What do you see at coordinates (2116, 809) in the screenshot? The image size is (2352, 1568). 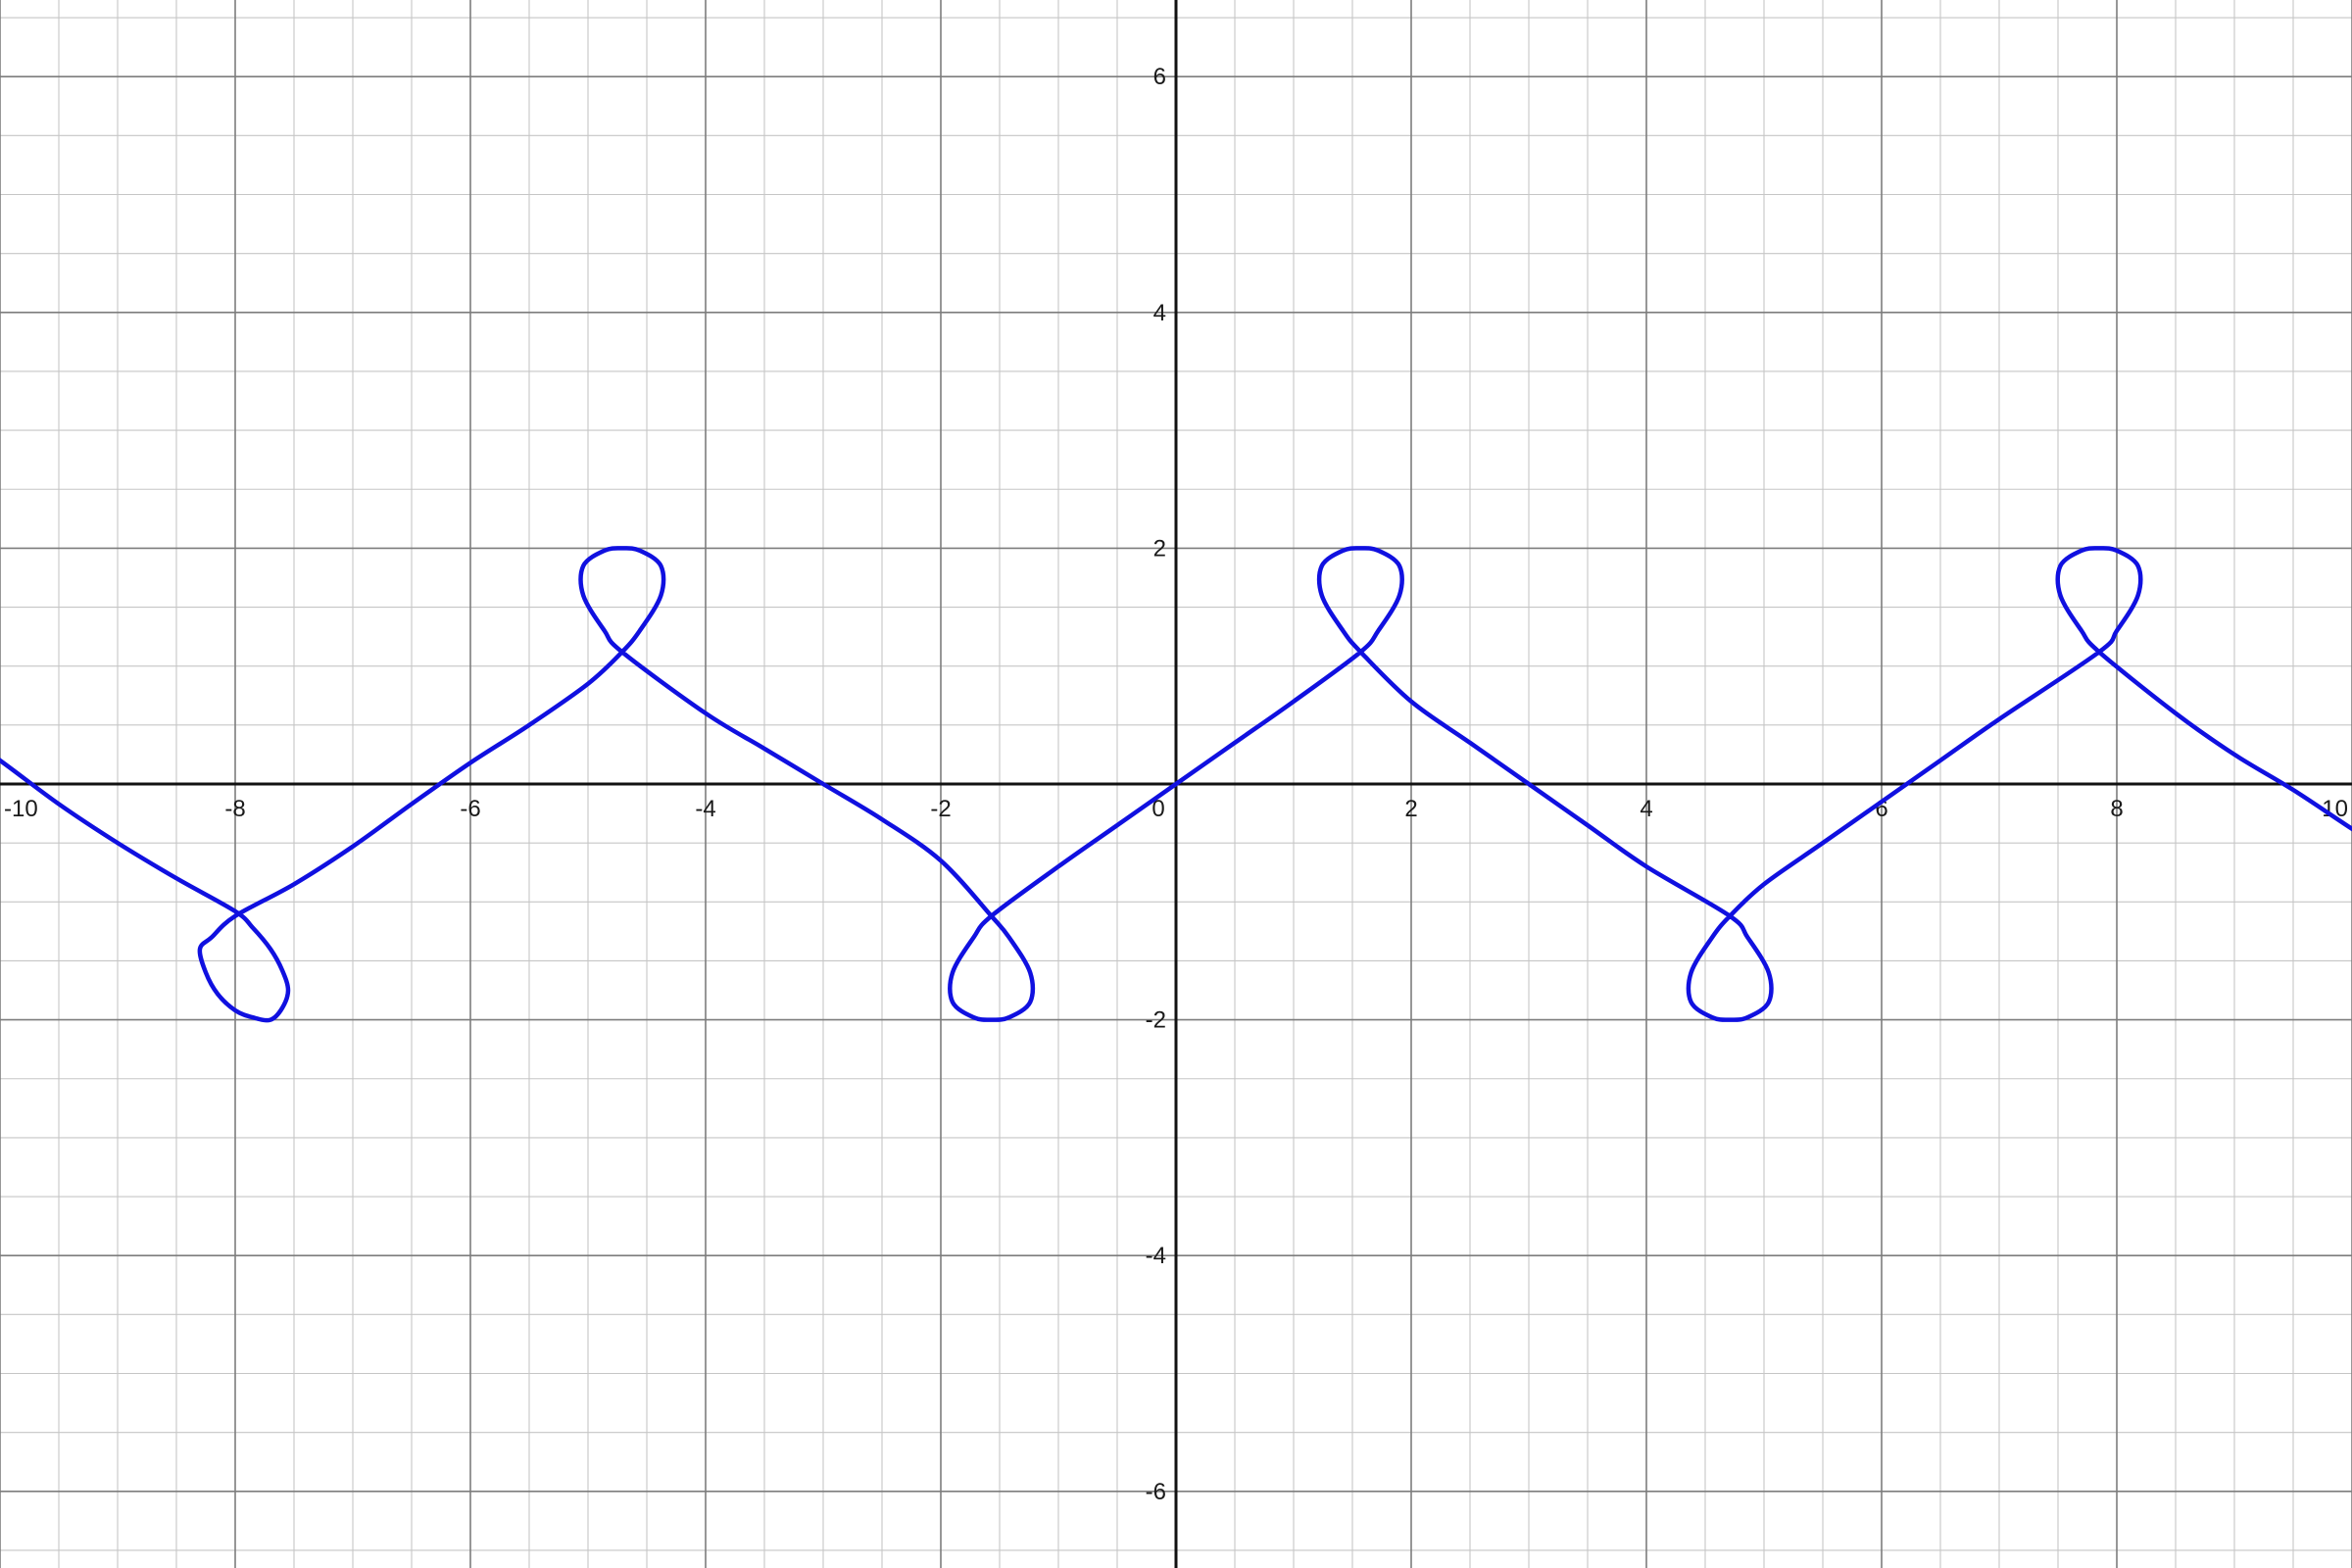 I see `x-tick-label: 8` at bounding box center [2116, 809].